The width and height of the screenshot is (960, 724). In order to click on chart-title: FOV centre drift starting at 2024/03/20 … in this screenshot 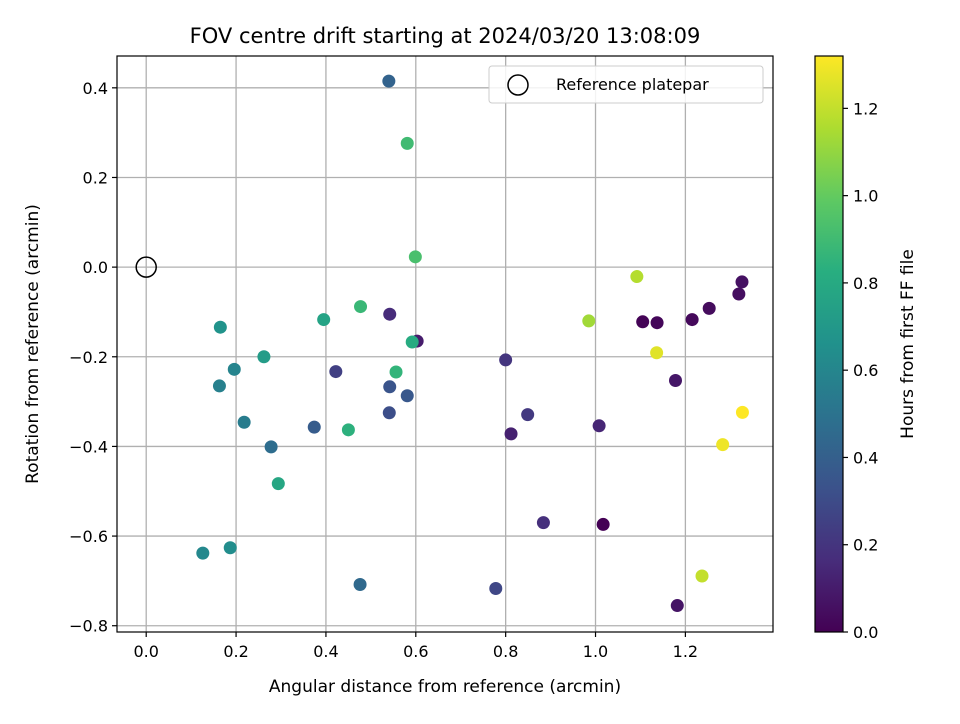, I will do `click(445, 36)`.